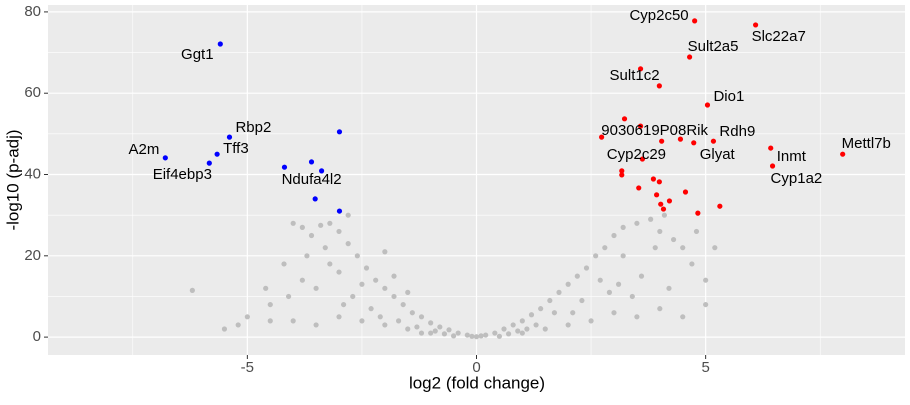  What do you see at coordinates (654, 130) in the screenshot?
I see `point-label: 9030619P08Rik` at bounding box center [654, 130].